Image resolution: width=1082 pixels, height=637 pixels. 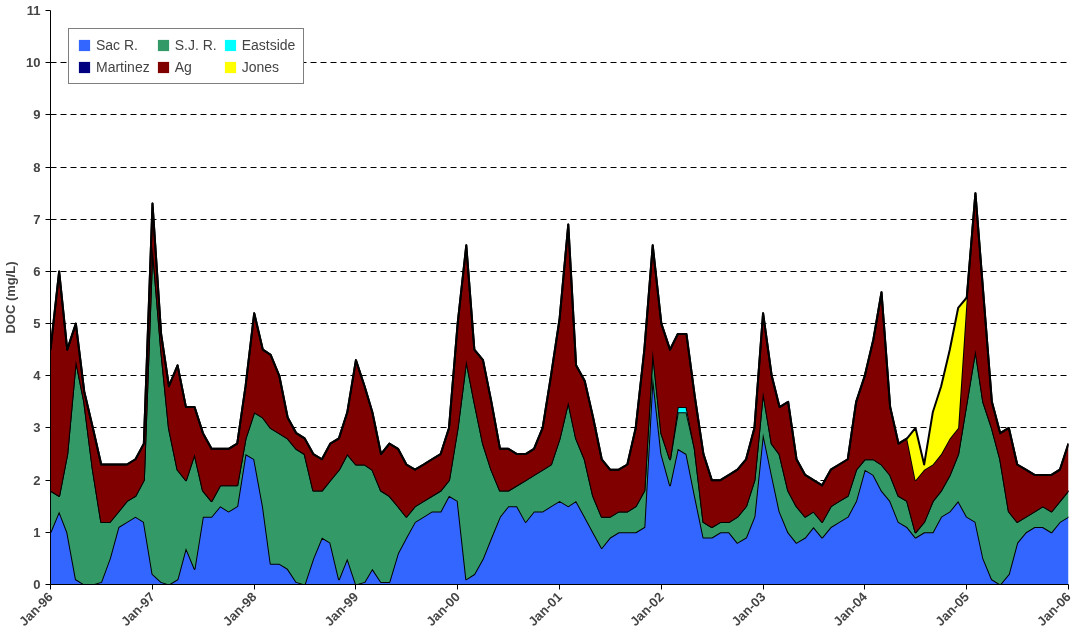 I want to click on y-axis-title: DOC (mg/L), so click(x=11, y=297).